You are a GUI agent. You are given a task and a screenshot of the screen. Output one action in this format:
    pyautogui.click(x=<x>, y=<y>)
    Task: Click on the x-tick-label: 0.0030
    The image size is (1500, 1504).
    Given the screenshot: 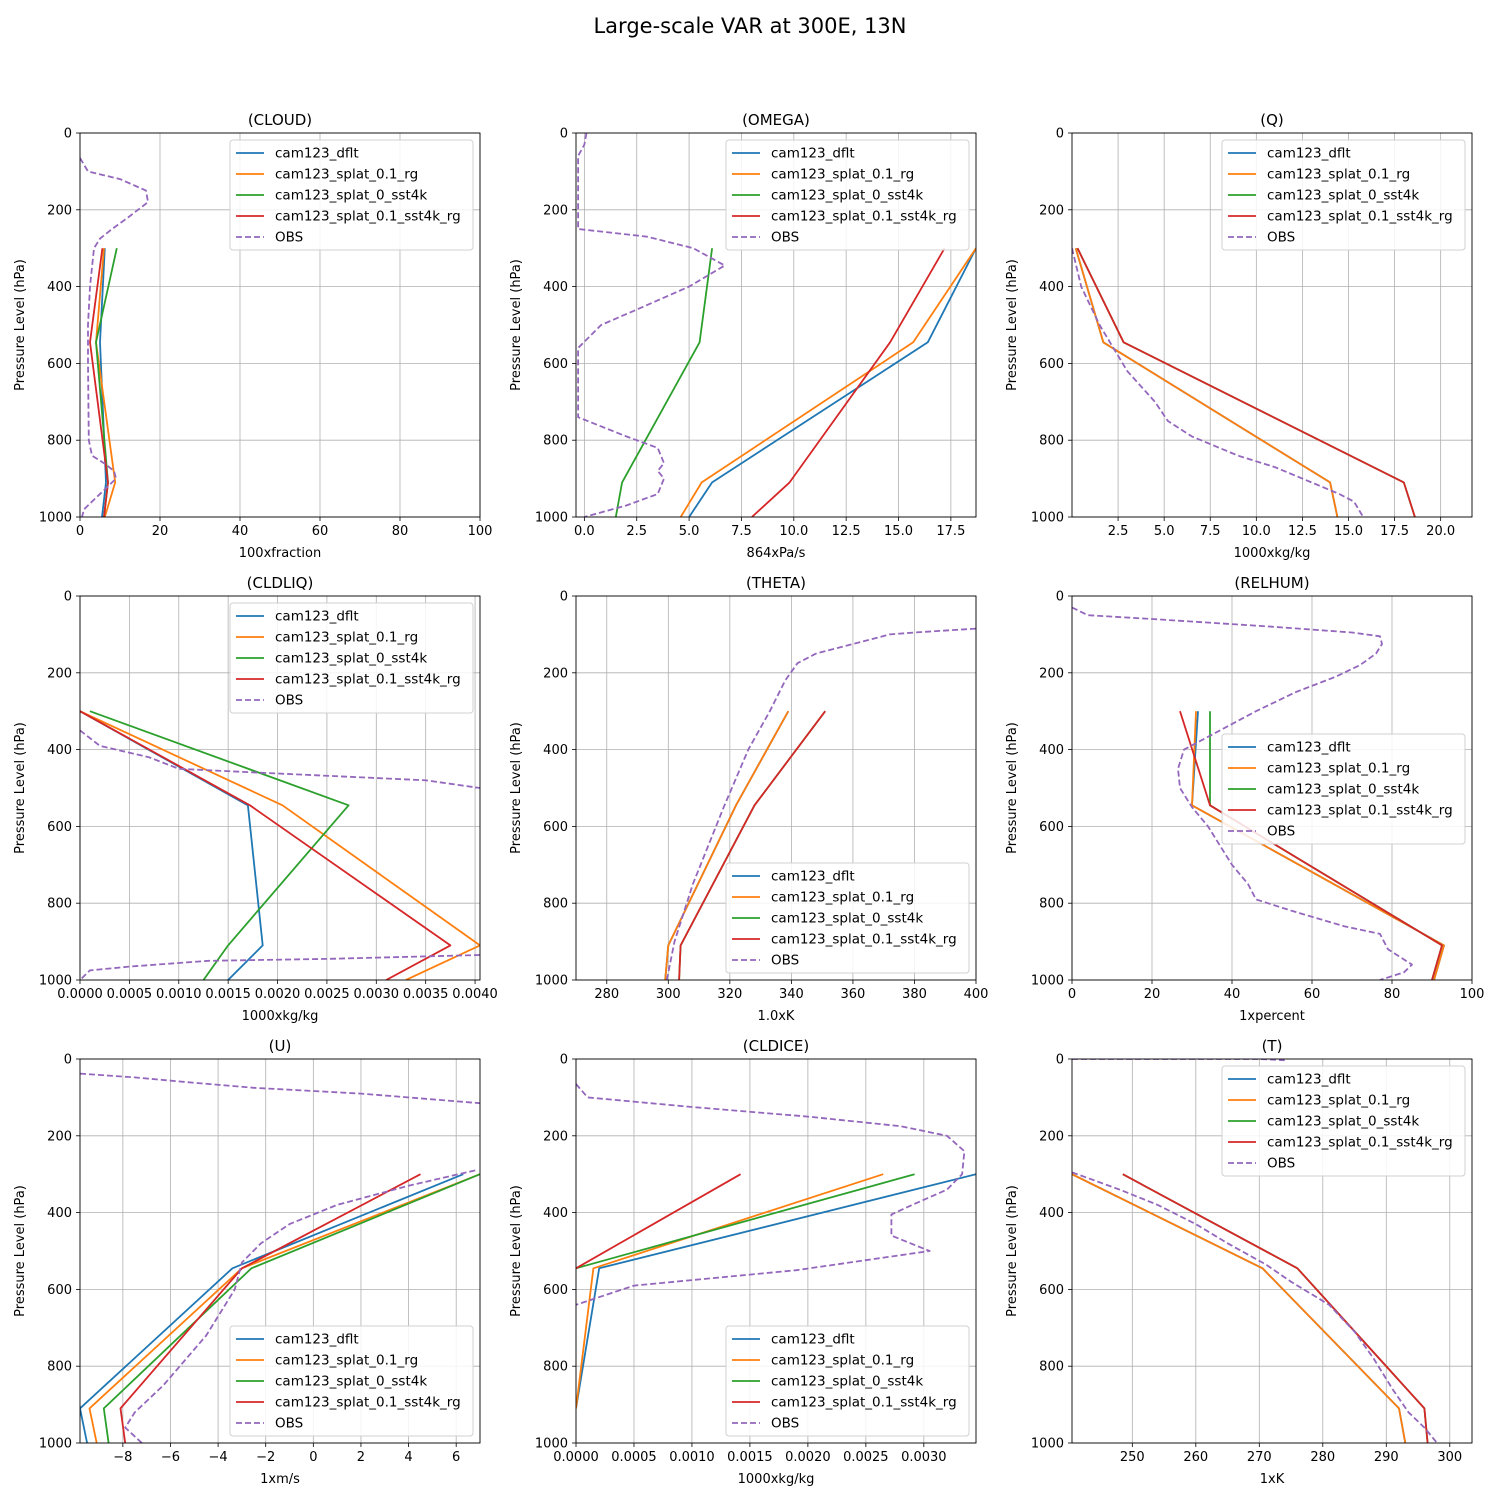 What is the action you would take?
    pyautogui.click(x=924, y=1457)
    